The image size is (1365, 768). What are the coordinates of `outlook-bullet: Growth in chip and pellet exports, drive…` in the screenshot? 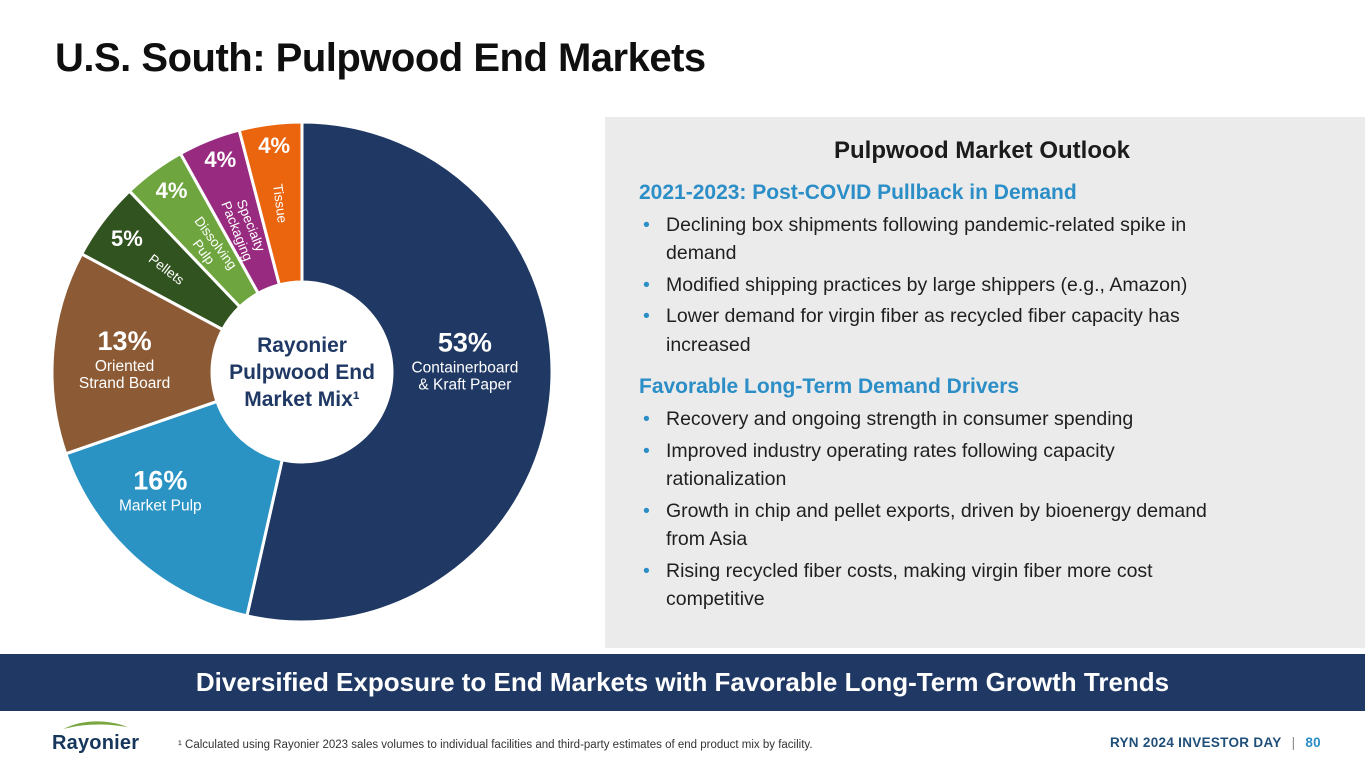 It's located at (939, 525).